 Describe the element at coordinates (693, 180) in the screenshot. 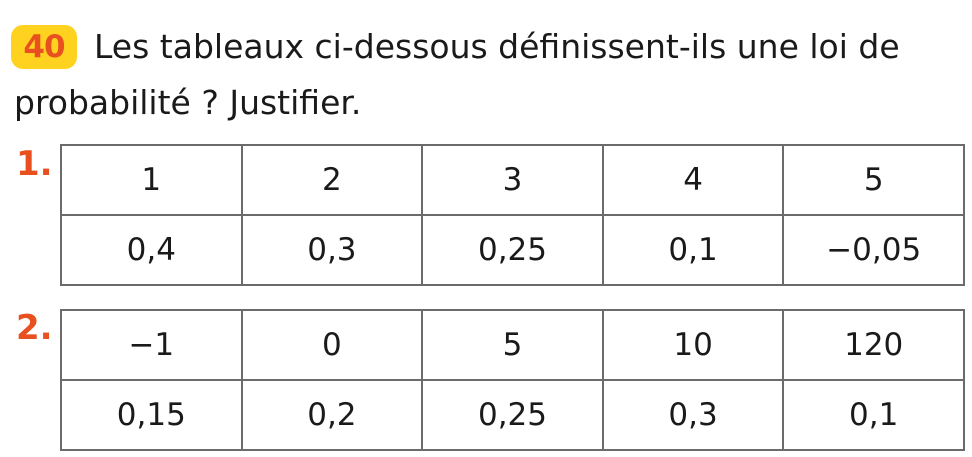

I see `table-cell: 4` at that location.